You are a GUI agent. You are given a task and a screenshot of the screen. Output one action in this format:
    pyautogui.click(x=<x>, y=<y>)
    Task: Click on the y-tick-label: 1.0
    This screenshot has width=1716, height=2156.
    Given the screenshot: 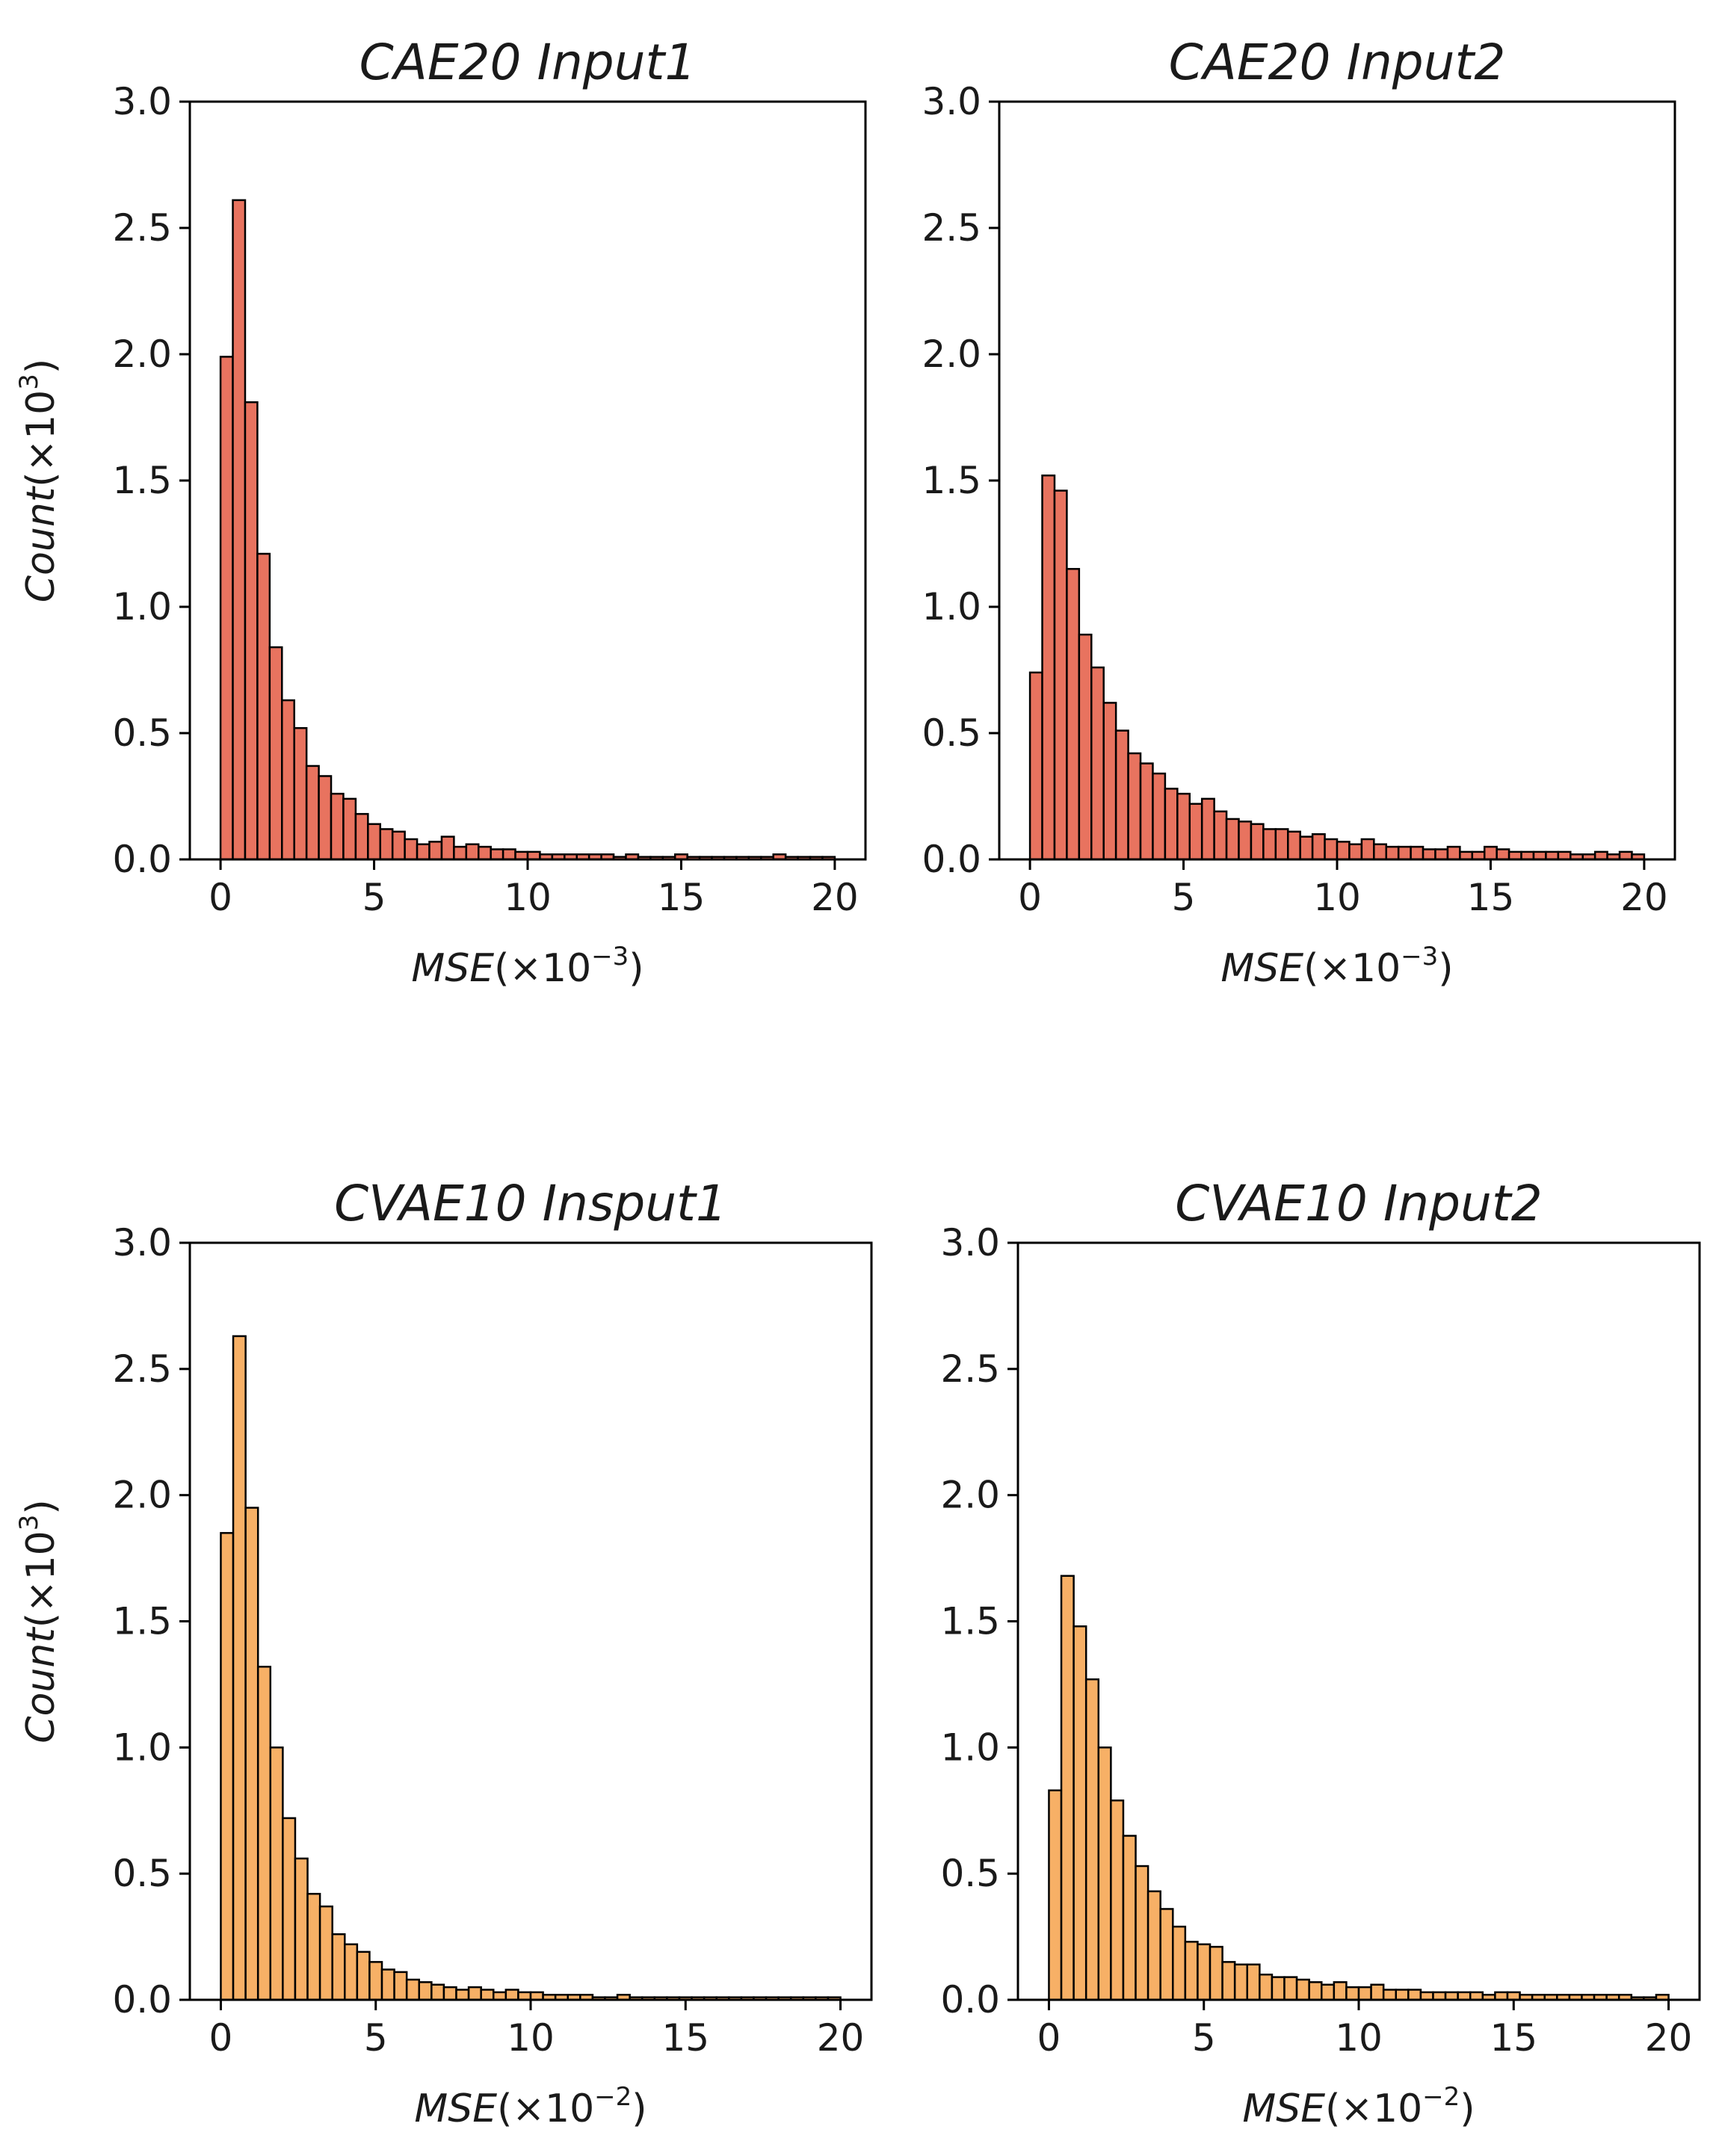 What is the action you would take?
    pyautogui.click(x=142, y=1747)
    